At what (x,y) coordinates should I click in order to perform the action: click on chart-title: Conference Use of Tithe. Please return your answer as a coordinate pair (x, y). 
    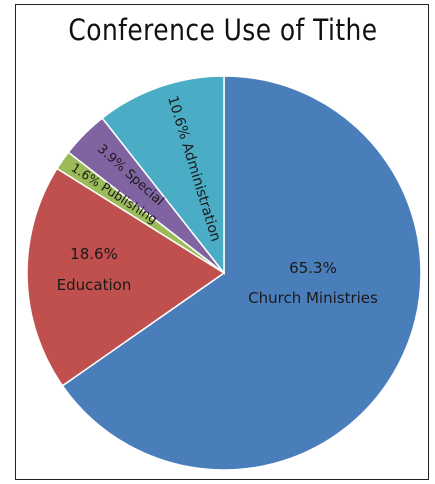
    Looking at the image, I should click on (223, 30).